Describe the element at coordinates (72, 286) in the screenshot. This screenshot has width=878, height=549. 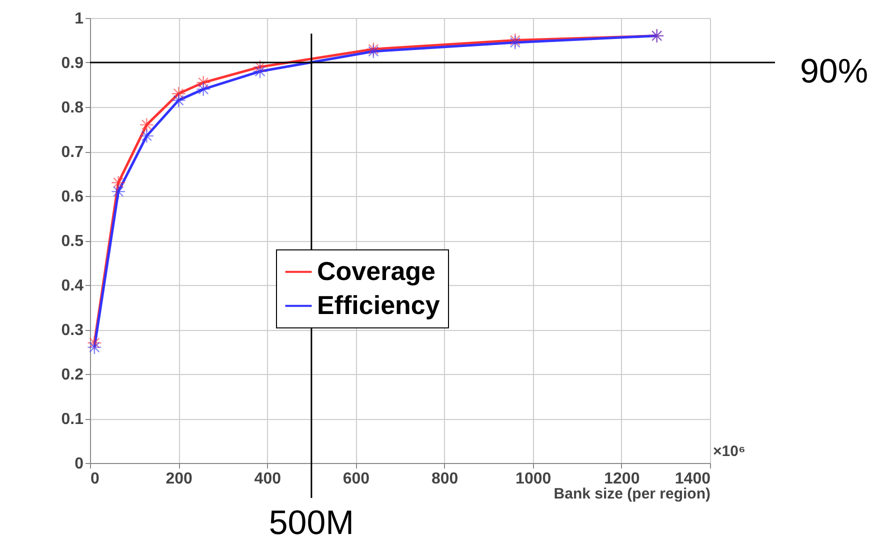
I see `y-tick-label: 0.4` at that location.